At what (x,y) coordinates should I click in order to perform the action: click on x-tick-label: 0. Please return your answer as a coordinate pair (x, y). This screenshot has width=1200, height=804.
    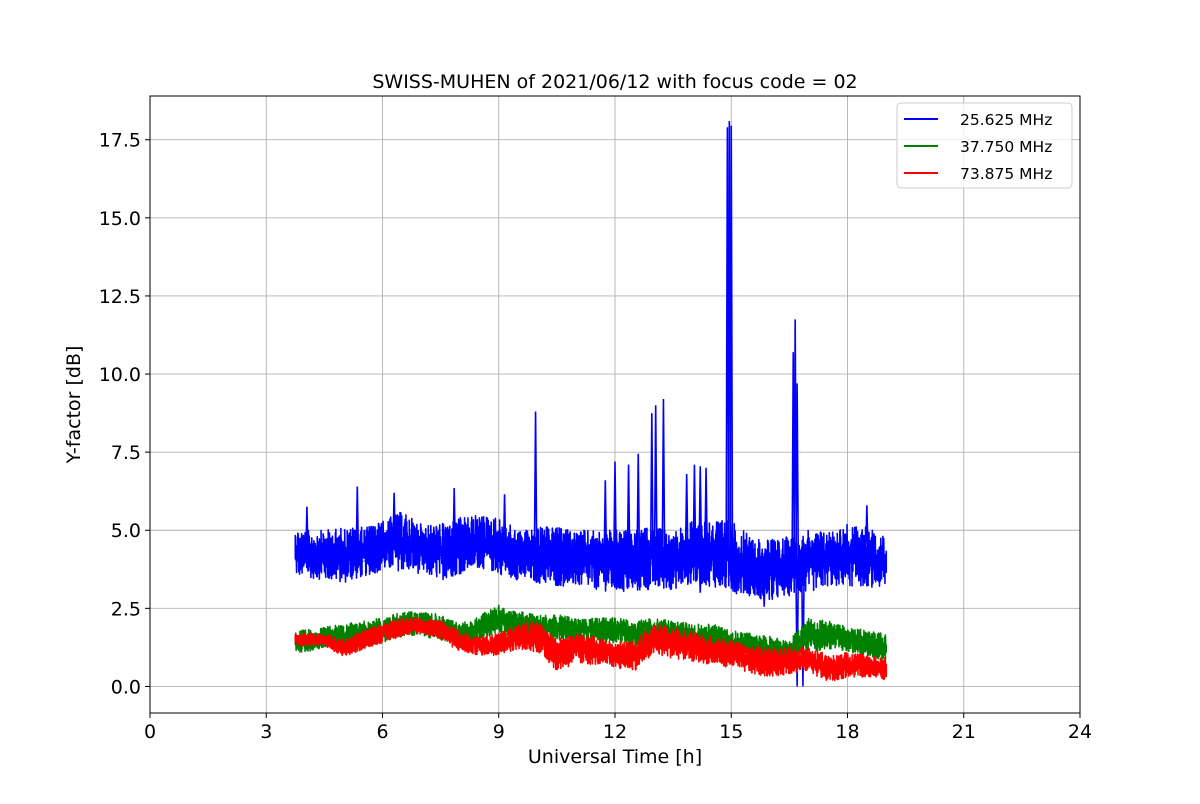
    Looking at the image, I should click on (150, 732).